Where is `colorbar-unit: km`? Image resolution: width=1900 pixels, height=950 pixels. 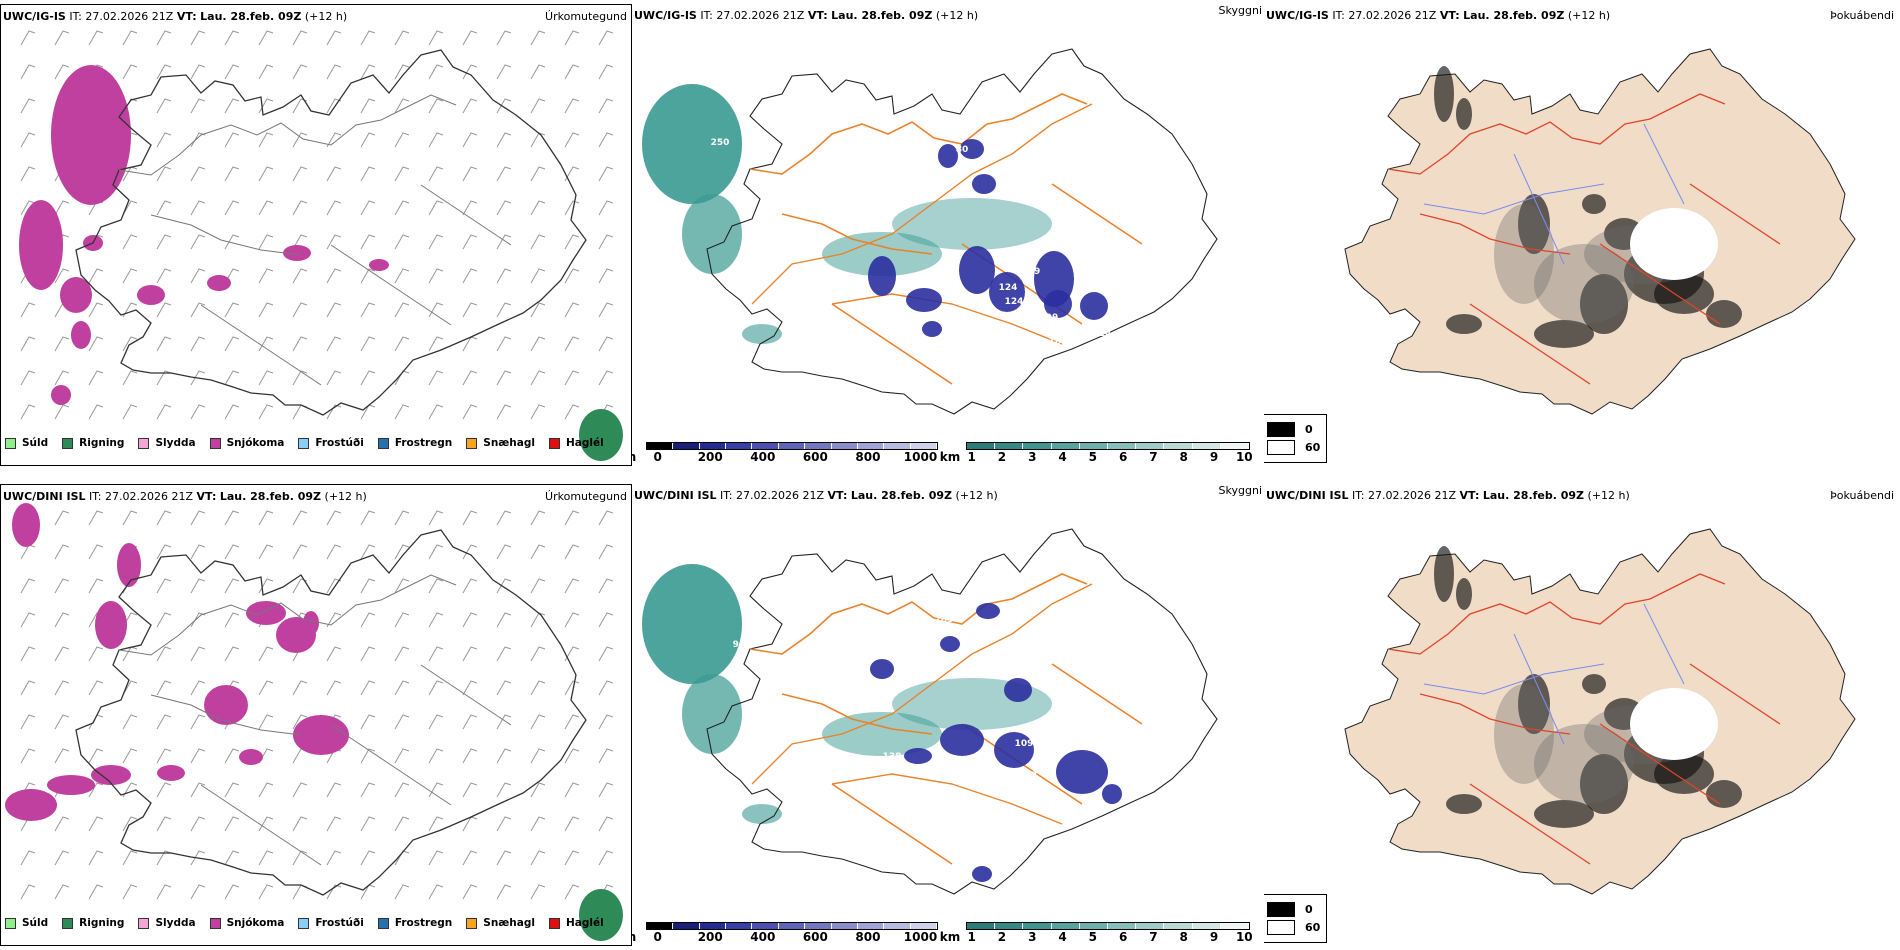 colorbar-unit: km is located at coordinates (950, 457).